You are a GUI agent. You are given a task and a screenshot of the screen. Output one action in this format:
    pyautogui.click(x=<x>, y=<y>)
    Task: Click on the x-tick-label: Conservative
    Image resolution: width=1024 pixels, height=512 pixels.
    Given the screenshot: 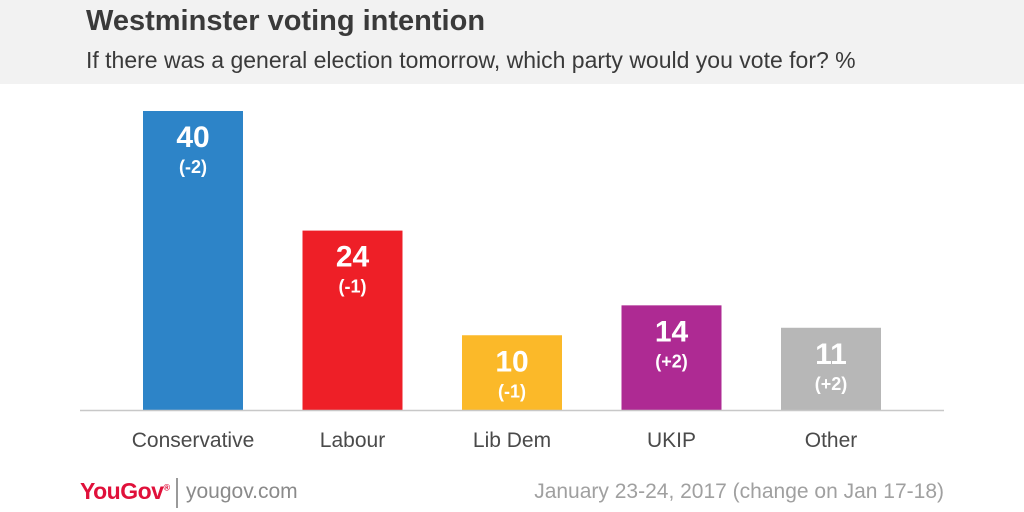 What is the action you would take?
    pyautogui.click(x=193, y=440)
    